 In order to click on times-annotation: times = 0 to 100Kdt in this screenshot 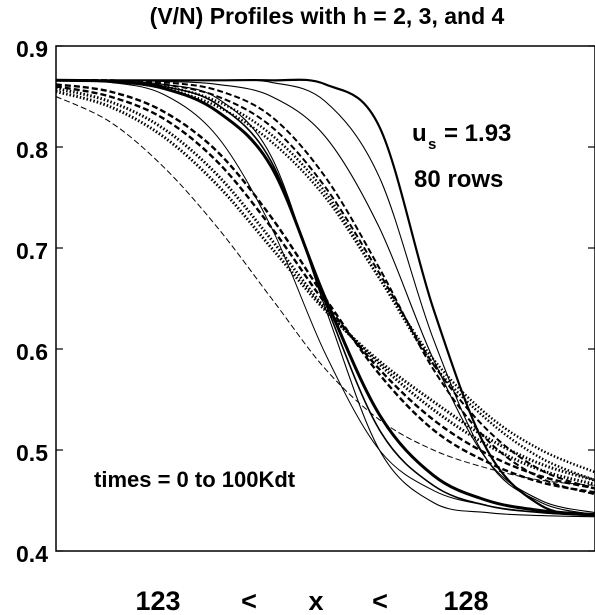, I will do `click(195, 479)`.